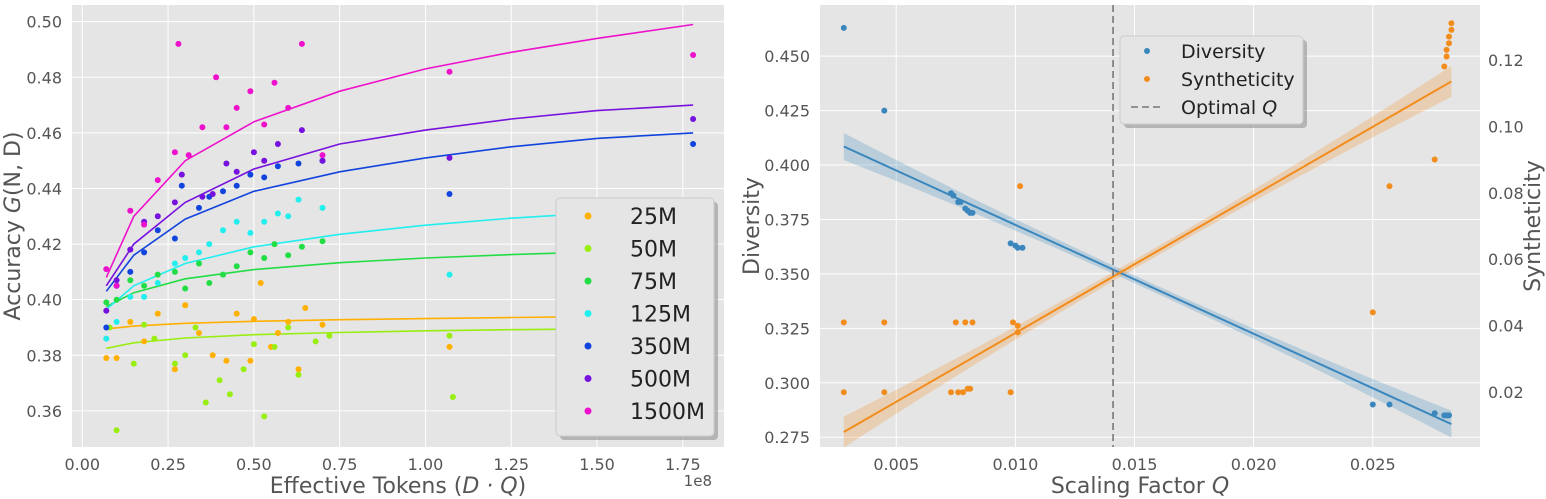 The width and height of the screenshot is (1546, 499). I want to click on accuracy-y-tick-label: 0.46, so click(44, 133).